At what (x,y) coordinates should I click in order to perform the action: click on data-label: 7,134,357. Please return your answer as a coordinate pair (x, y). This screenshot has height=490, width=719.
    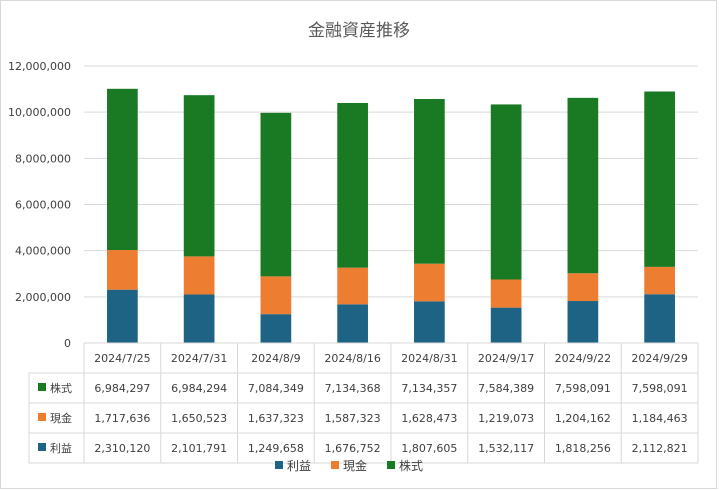
    Looking at the image, I should click on (429, 388).